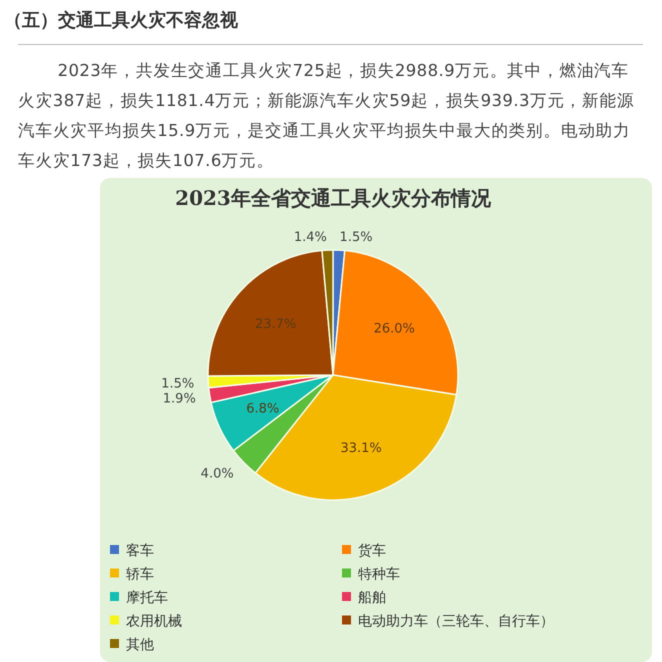 This screenshot has height=662, width=662. Describe the element at coordinates (394, 329) in the screenshot. I see `data-label: 26.0%` at that location.